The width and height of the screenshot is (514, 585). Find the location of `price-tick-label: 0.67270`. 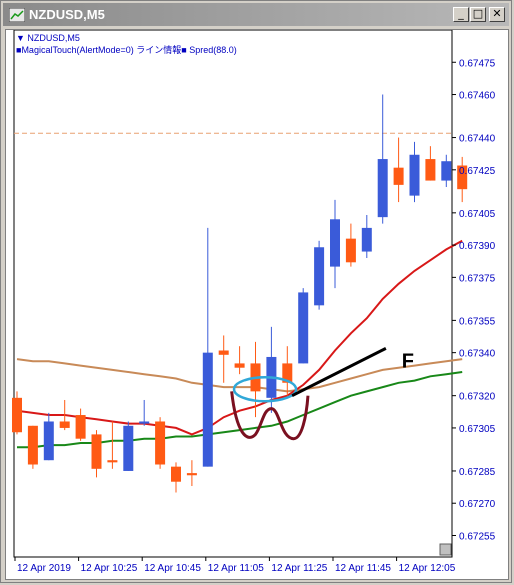

price-tick-label: 0.67270 is located at coordinates (477, 504).